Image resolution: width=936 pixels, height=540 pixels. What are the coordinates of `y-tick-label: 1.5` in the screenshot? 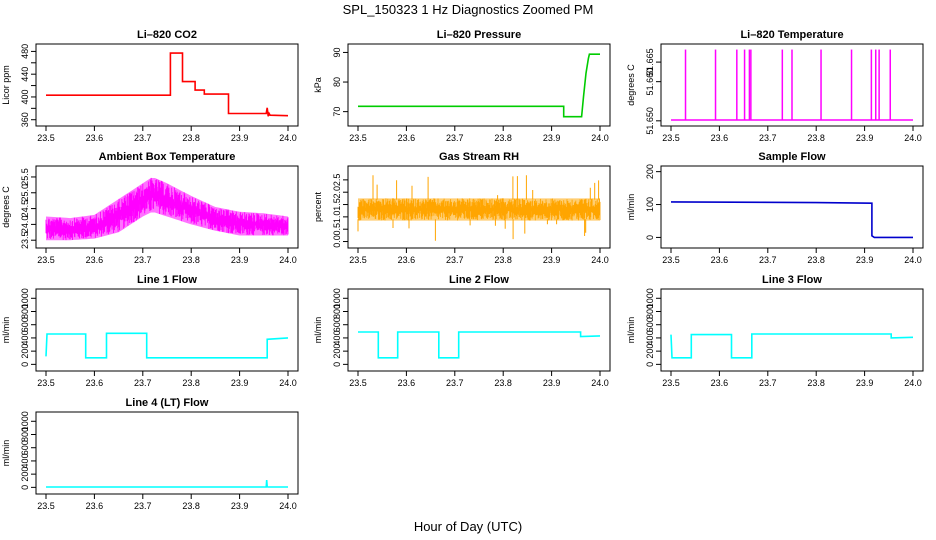 It's located at (337, 204).